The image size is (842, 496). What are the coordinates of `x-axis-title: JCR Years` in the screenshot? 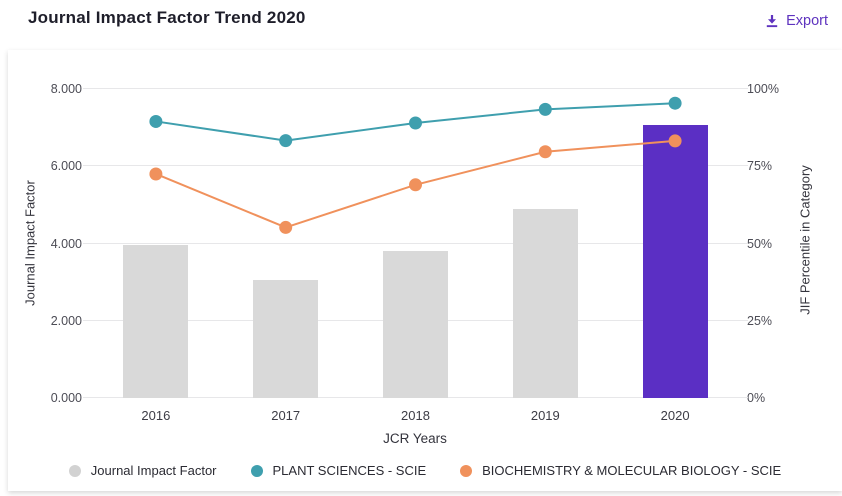 It's located at (415, 438).